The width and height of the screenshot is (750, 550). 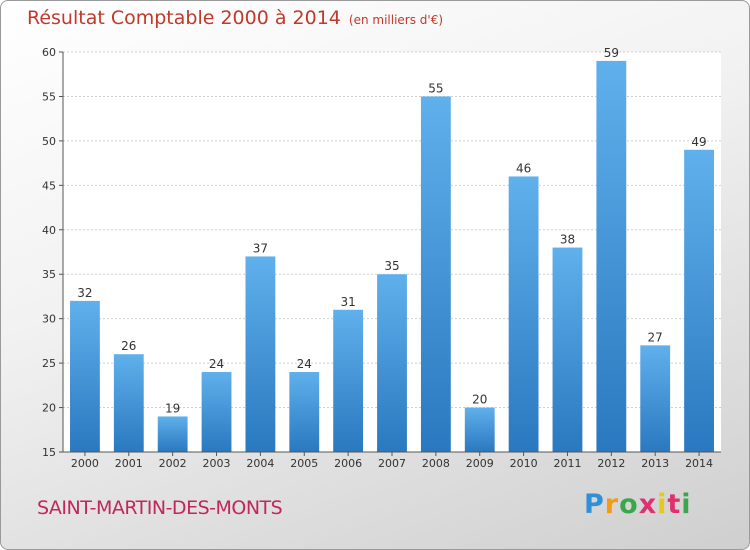 I want to click on chart-subtitle: (en milliers d'€), so click(x=396, y=20).